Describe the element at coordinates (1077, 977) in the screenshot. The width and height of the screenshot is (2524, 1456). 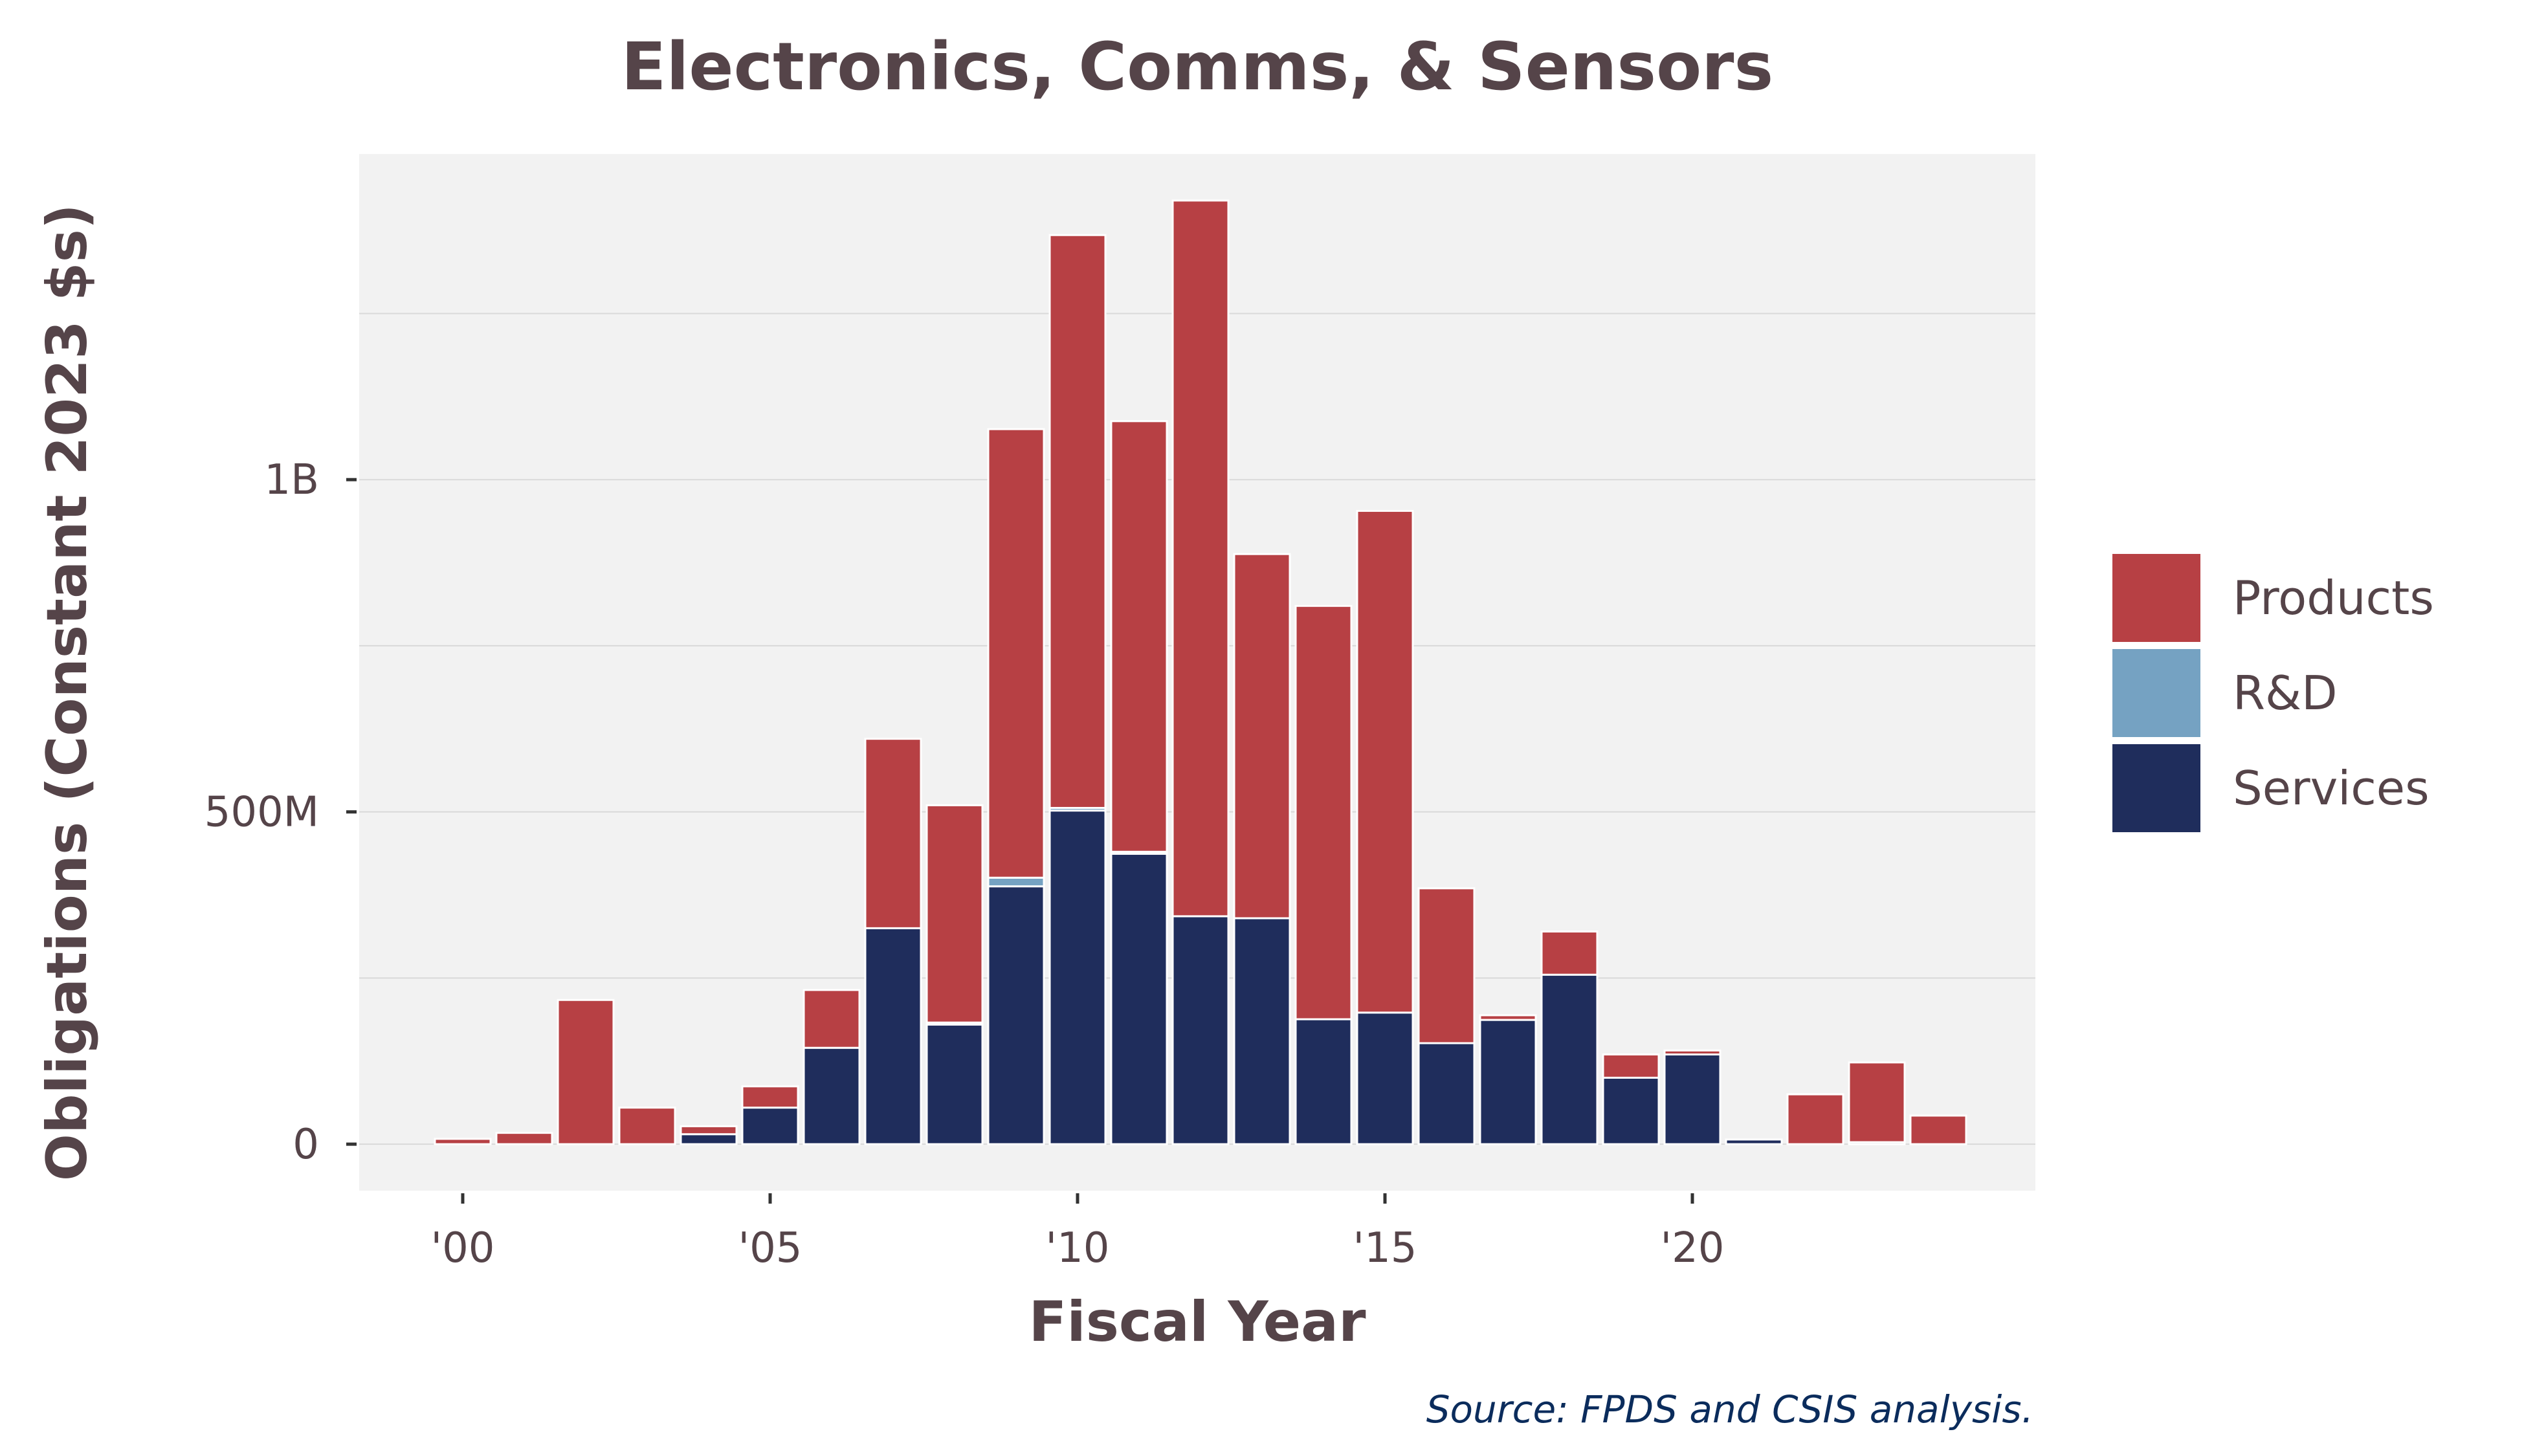
I see `bar-services-2010` at that location.